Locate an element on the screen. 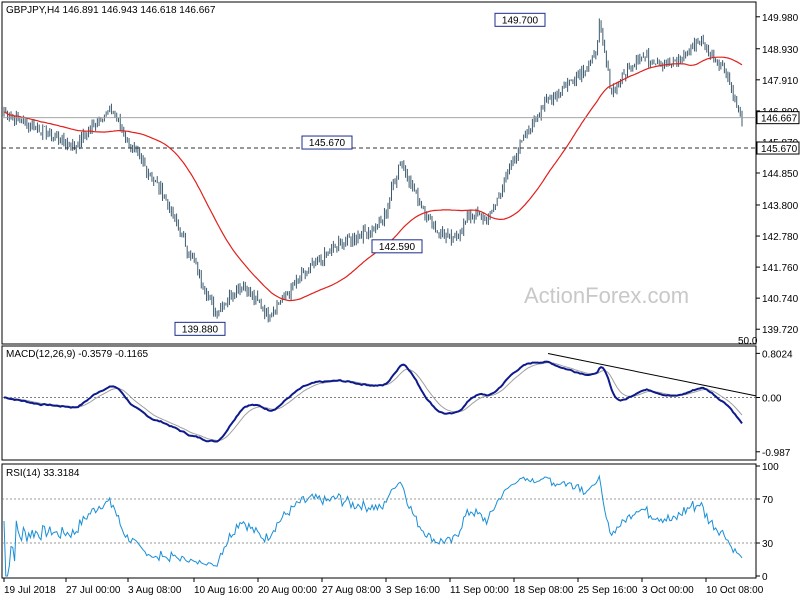 The width and height of the screenshot is (800, 603). x-tick-label: 3 Oct 00:00 is located at coordinates (668, 590).